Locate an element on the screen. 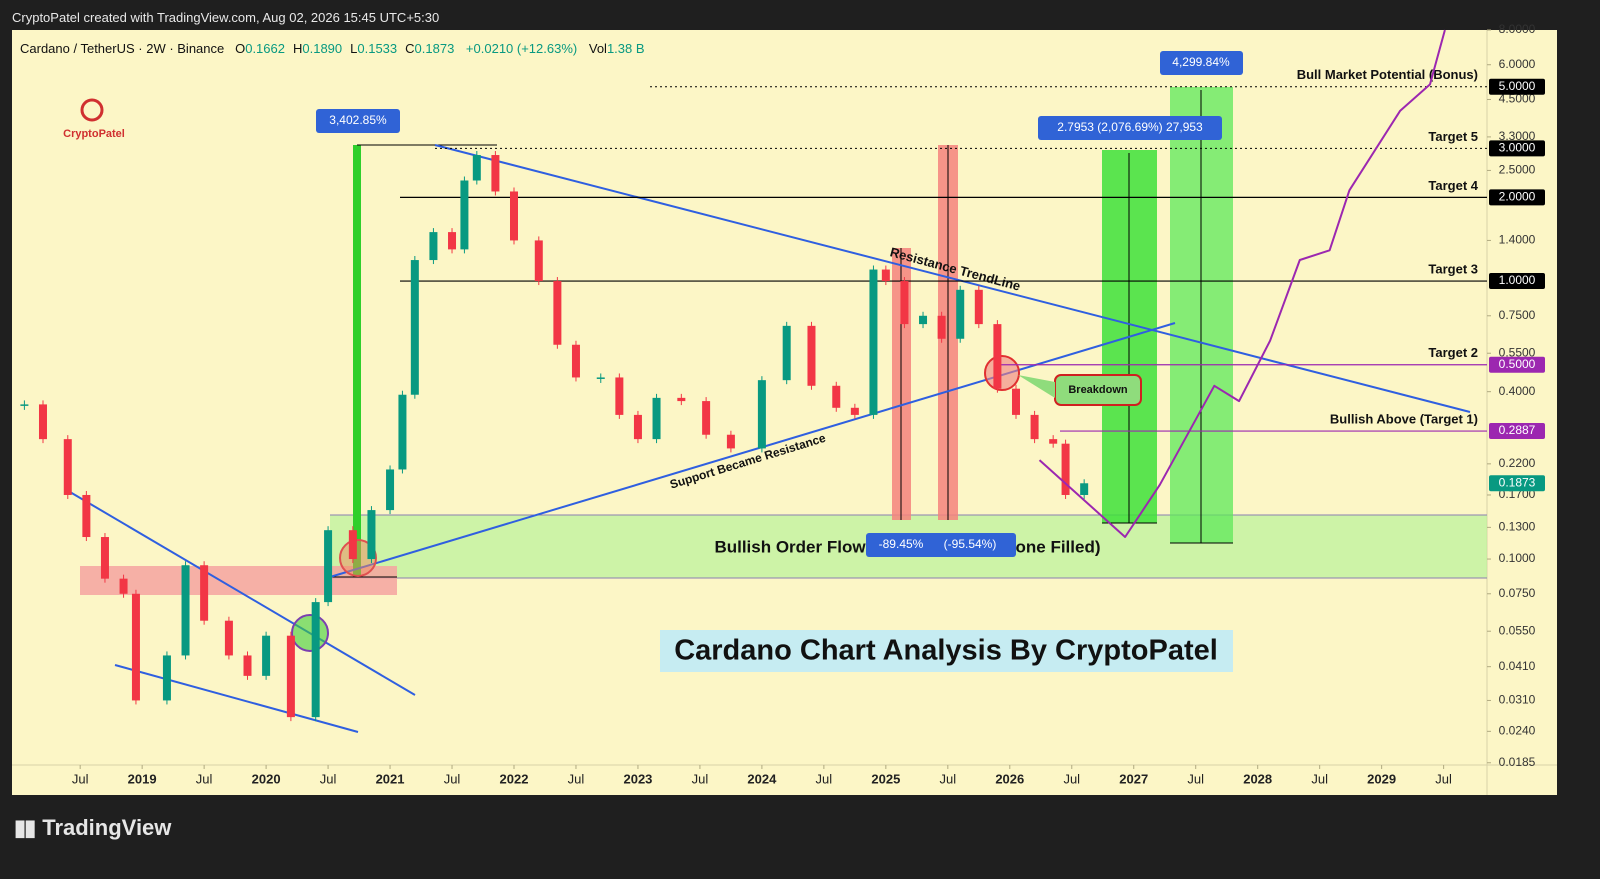 The height and width of the screenshot is (879, 1600). price-label: 2.0000 is located at coordinates (1517, 197).